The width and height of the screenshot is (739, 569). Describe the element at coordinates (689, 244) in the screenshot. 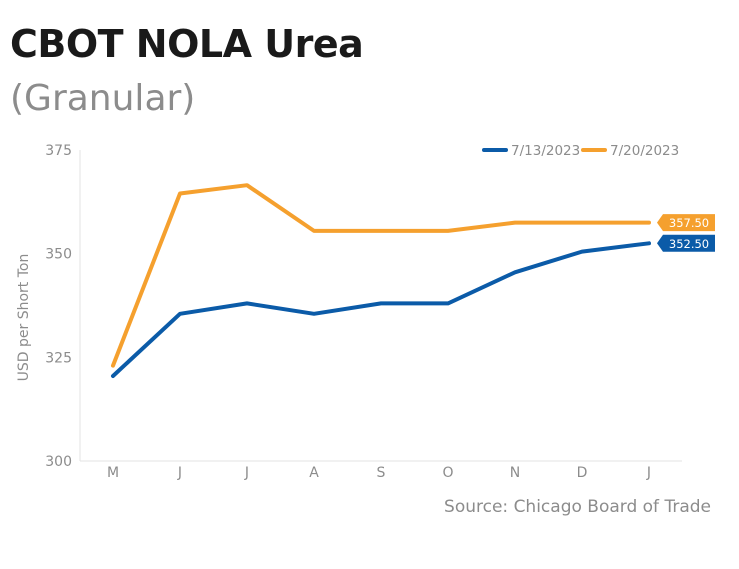

I see `end-value-label-1: 352.50` at that location.